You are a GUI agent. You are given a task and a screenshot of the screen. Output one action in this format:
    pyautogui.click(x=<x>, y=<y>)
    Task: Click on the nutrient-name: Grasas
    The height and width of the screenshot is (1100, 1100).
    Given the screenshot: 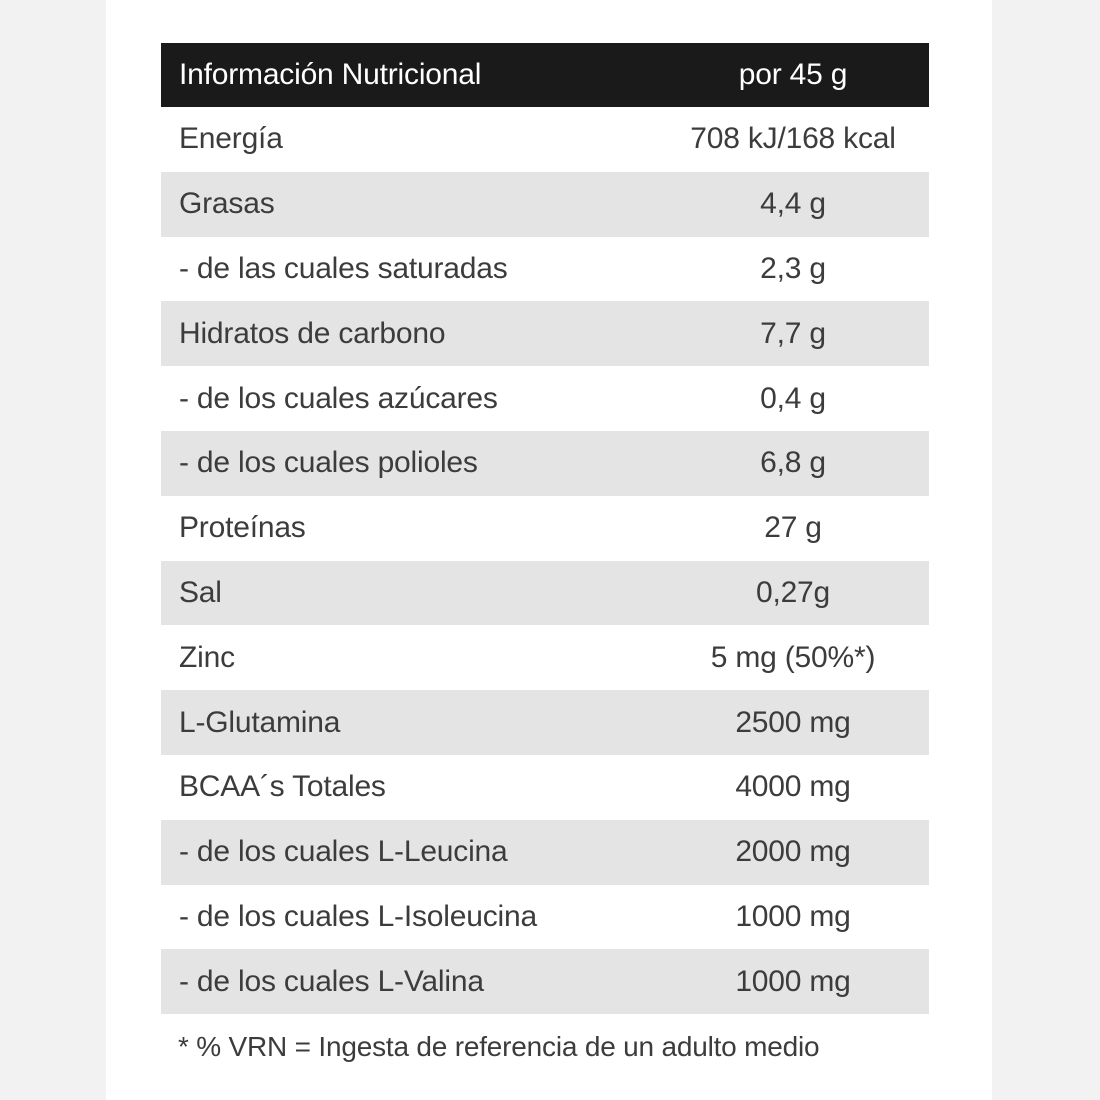 What is the action you would take?
    pyautogui.click(x=227, y=204)
    